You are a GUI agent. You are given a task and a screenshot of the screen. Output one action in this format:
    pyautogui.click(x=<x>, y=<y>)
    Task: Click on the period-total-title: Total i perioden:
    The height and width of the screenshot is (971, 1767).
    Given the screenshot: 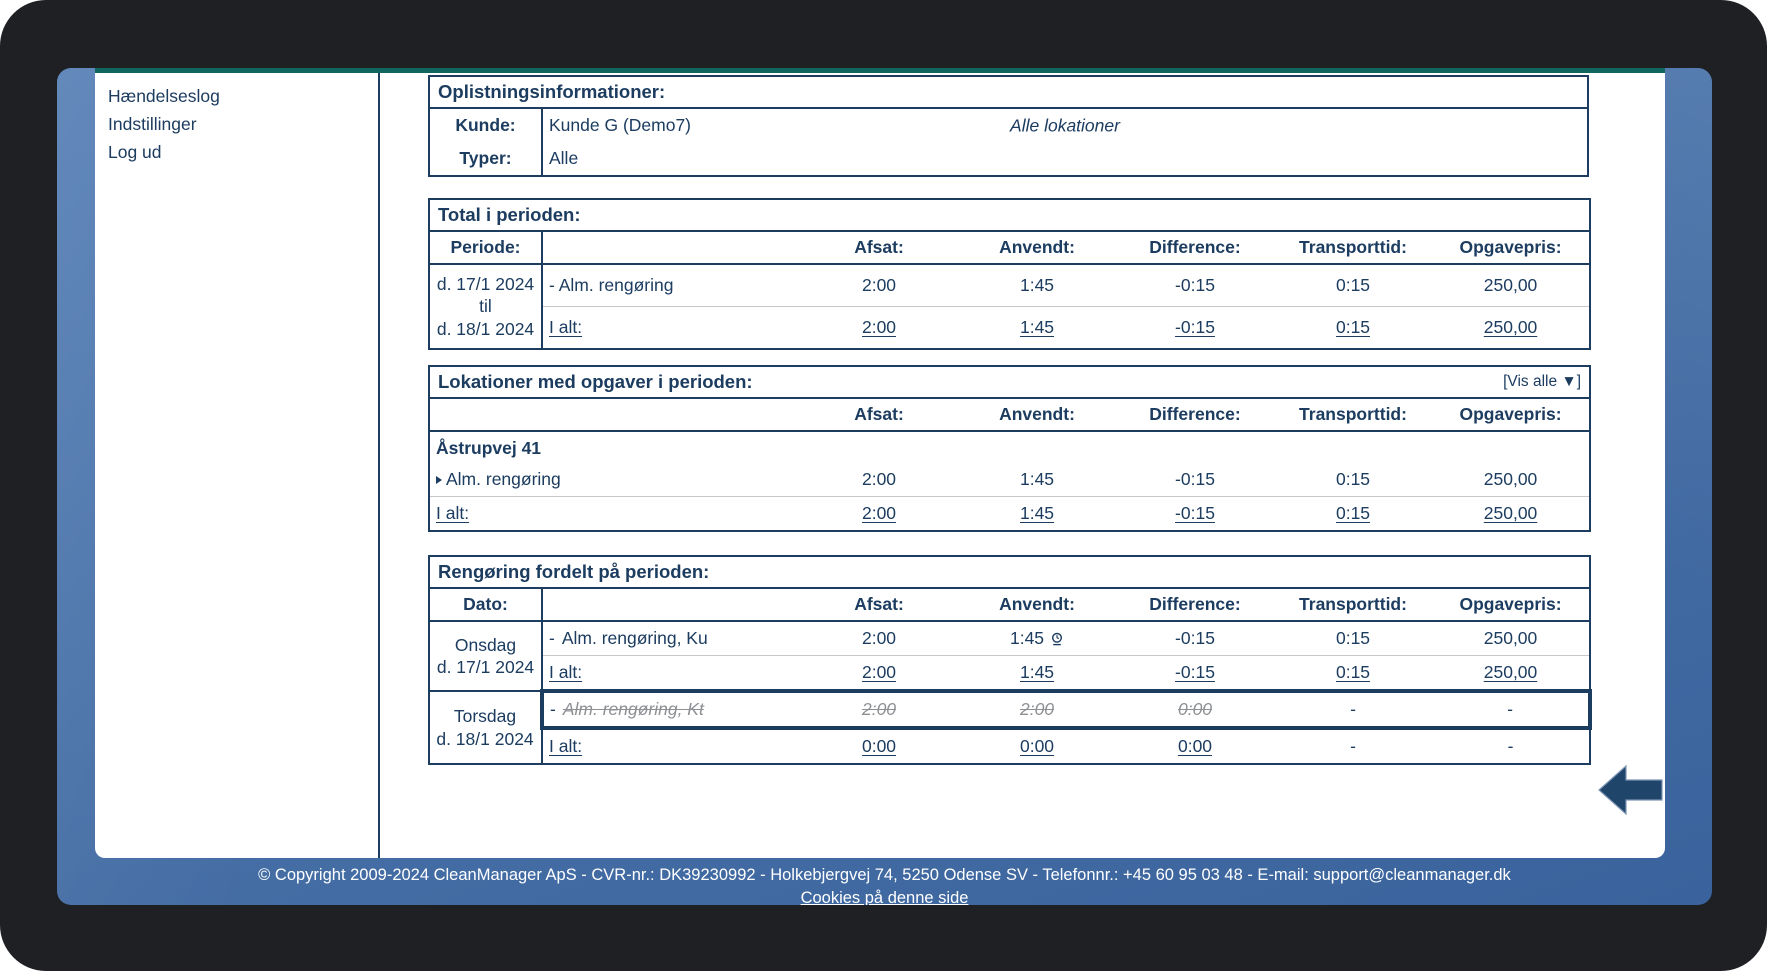 What is the action you would take?
    pyautogui.click(x=1010, y=215)
    